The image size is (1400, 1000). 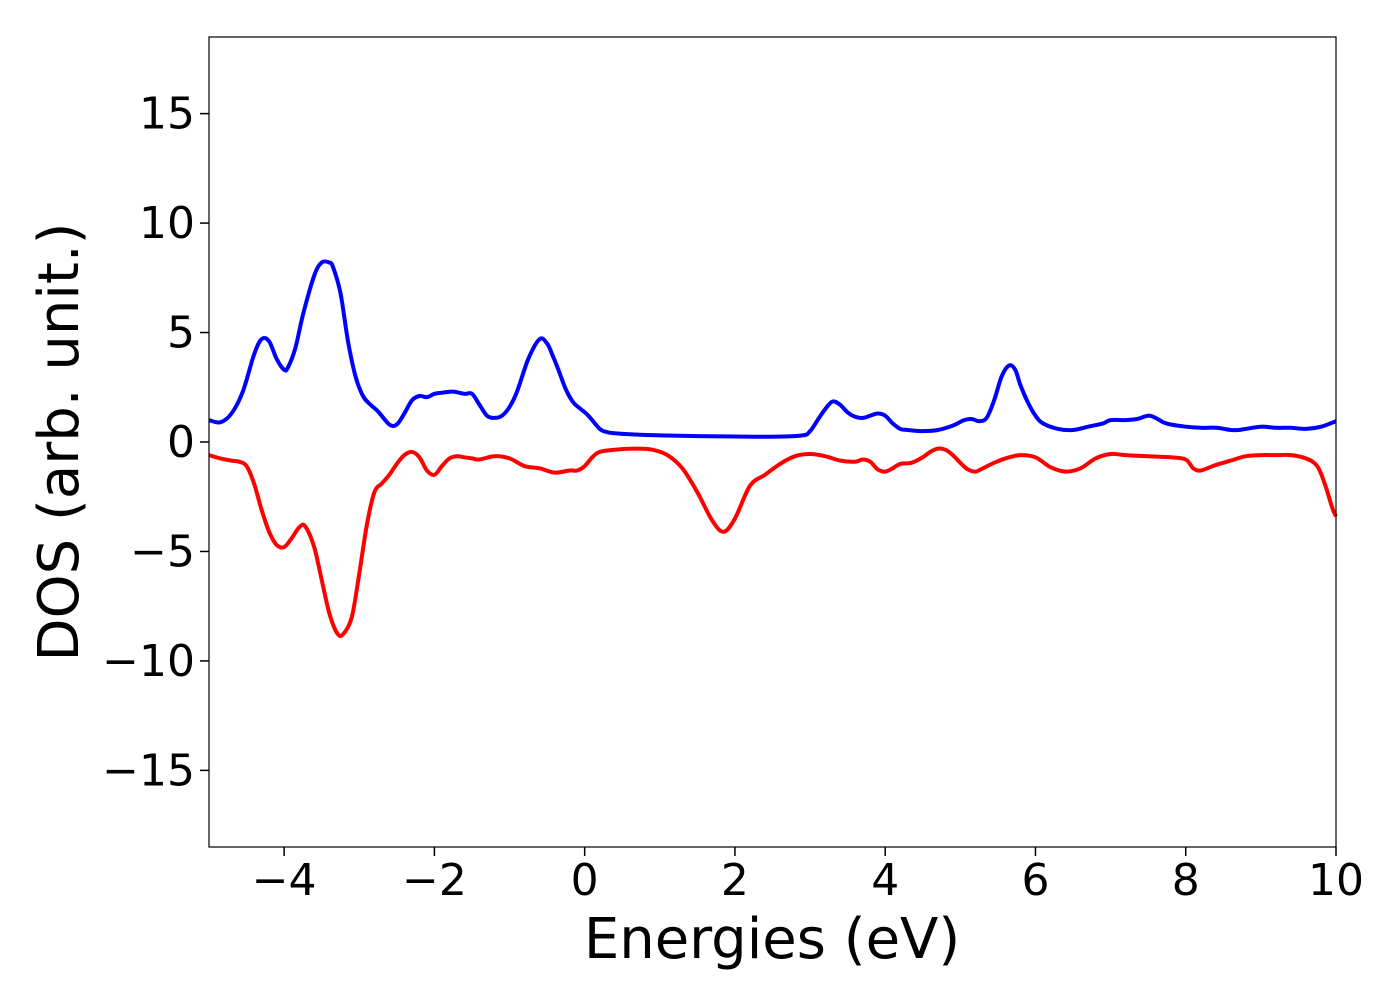 What do you see at coordinates (148, 661) in the screenshot?
I see `y-tick-label: −10` at bounding box center [148, 661].